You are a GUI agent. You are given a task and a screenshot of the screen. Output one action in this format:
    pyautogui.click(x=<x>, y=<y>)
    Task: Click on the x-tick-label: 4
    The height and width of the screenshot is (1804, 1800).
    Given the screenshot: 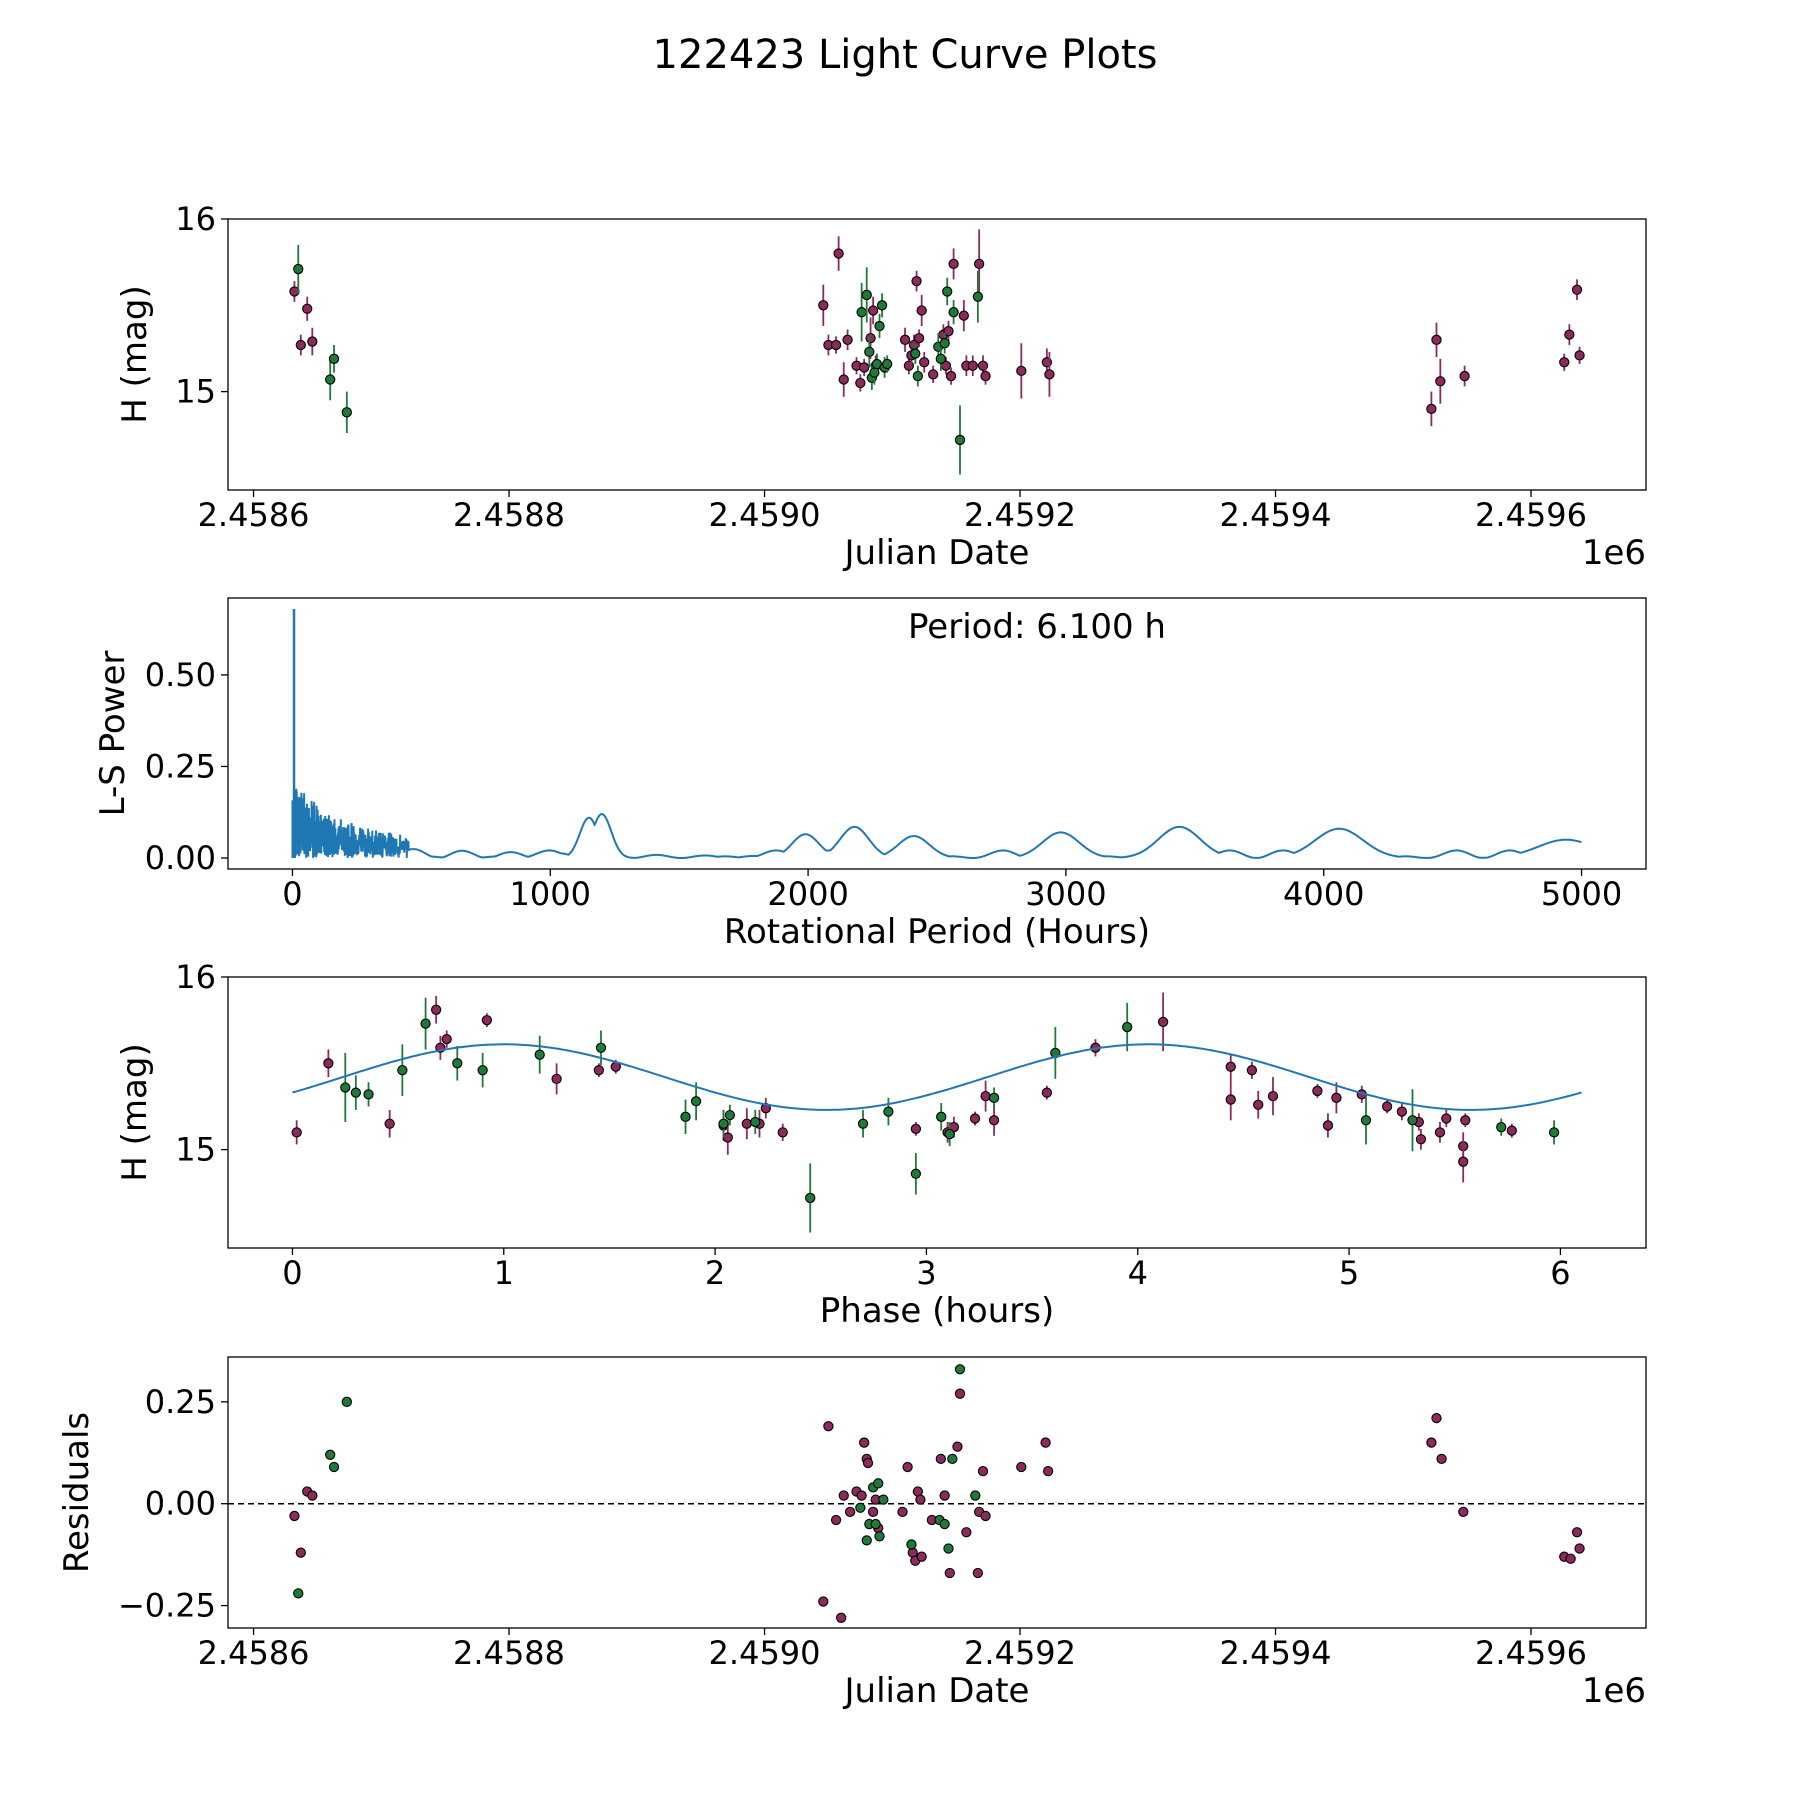 What is the action you would take?
    pyautogui.click(x=1138, y=1273)
    